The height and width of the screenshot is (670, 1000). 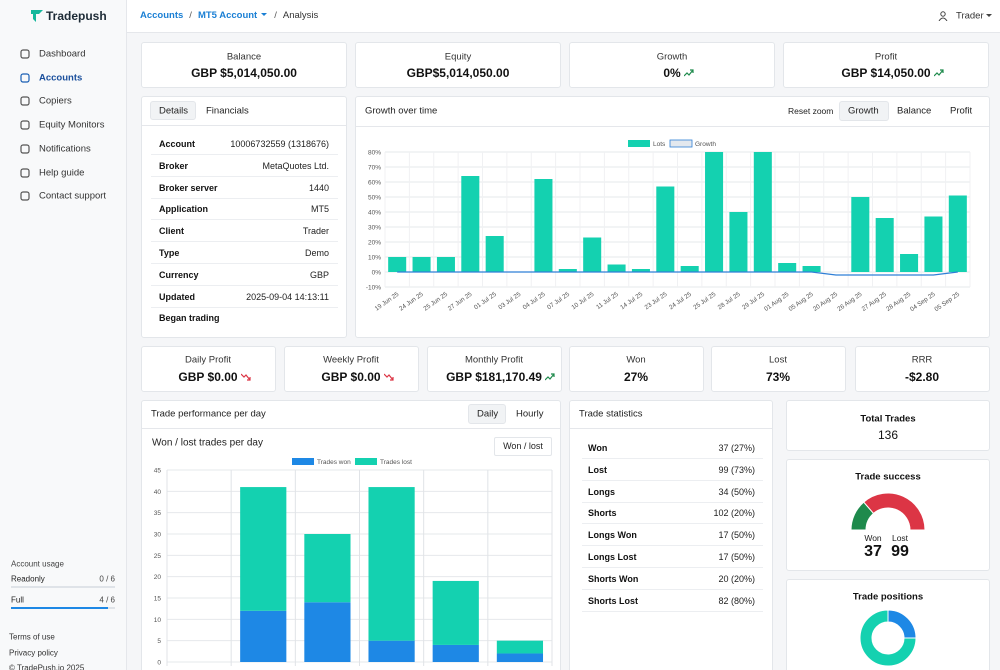 I want to click on performance-tab: Hourly, so click(x=530, y=414).